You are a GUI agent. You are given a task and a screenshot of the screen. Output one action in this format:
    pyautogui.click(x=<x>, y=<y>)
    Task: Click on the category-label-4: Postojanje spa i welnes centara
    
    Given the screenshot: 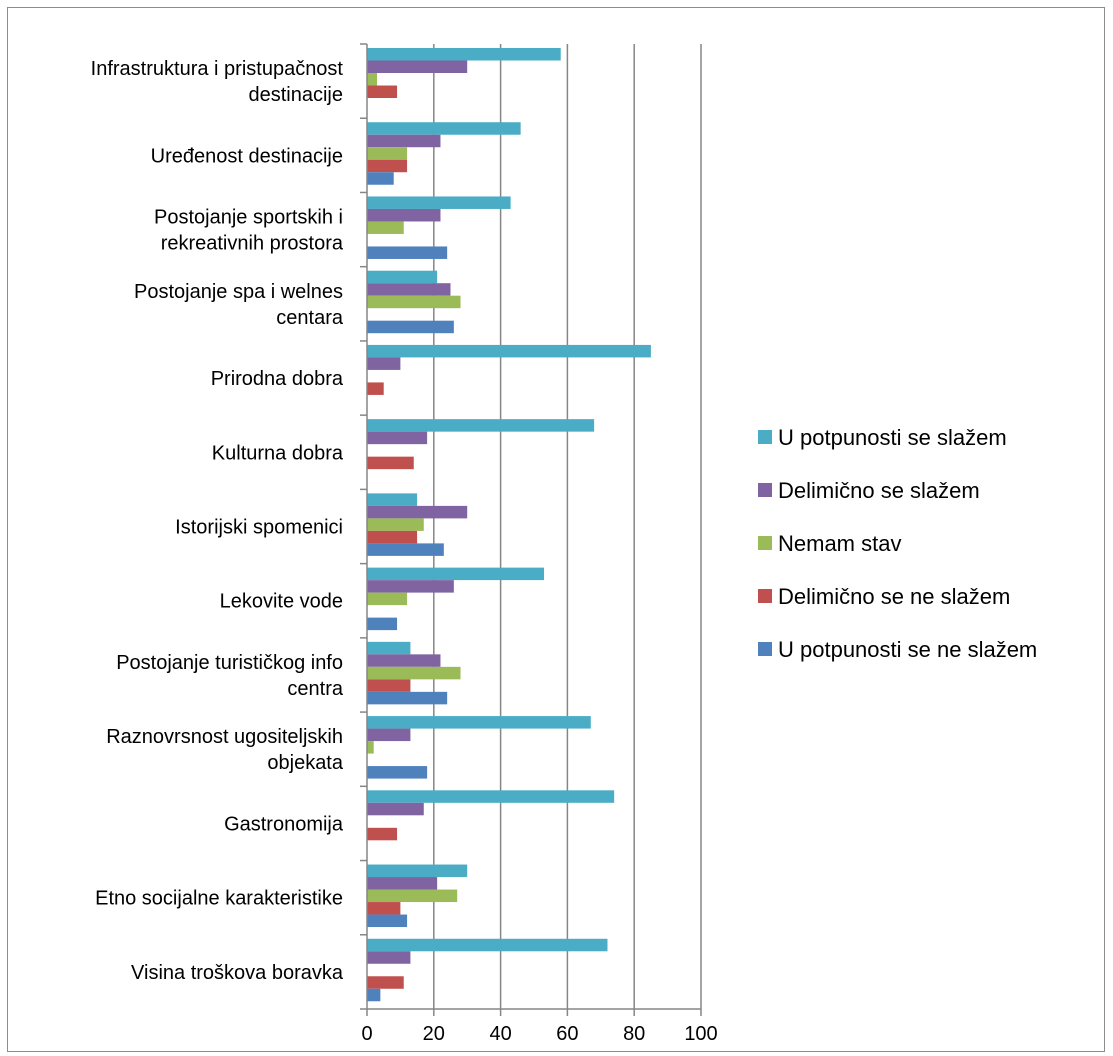 What is the action you would take?
    pyautogui.click(x=239, y=305)
    